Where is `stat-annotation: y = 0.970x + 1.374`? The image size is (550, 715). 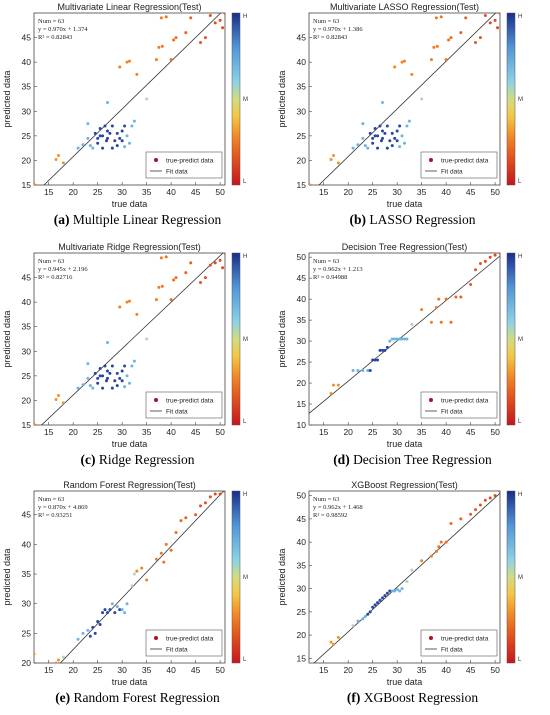
stat-annotation: y = 0.970x + 1.374 is located at coordinates (63, 29).